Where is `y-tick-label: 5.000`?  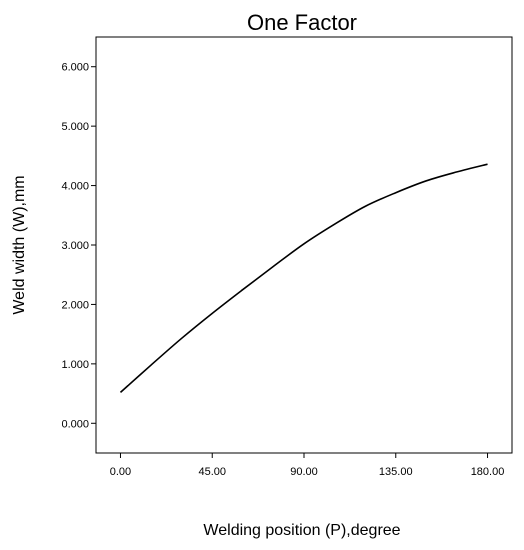
y-tick-label: 5.000 is located at coordinates (75, 127).